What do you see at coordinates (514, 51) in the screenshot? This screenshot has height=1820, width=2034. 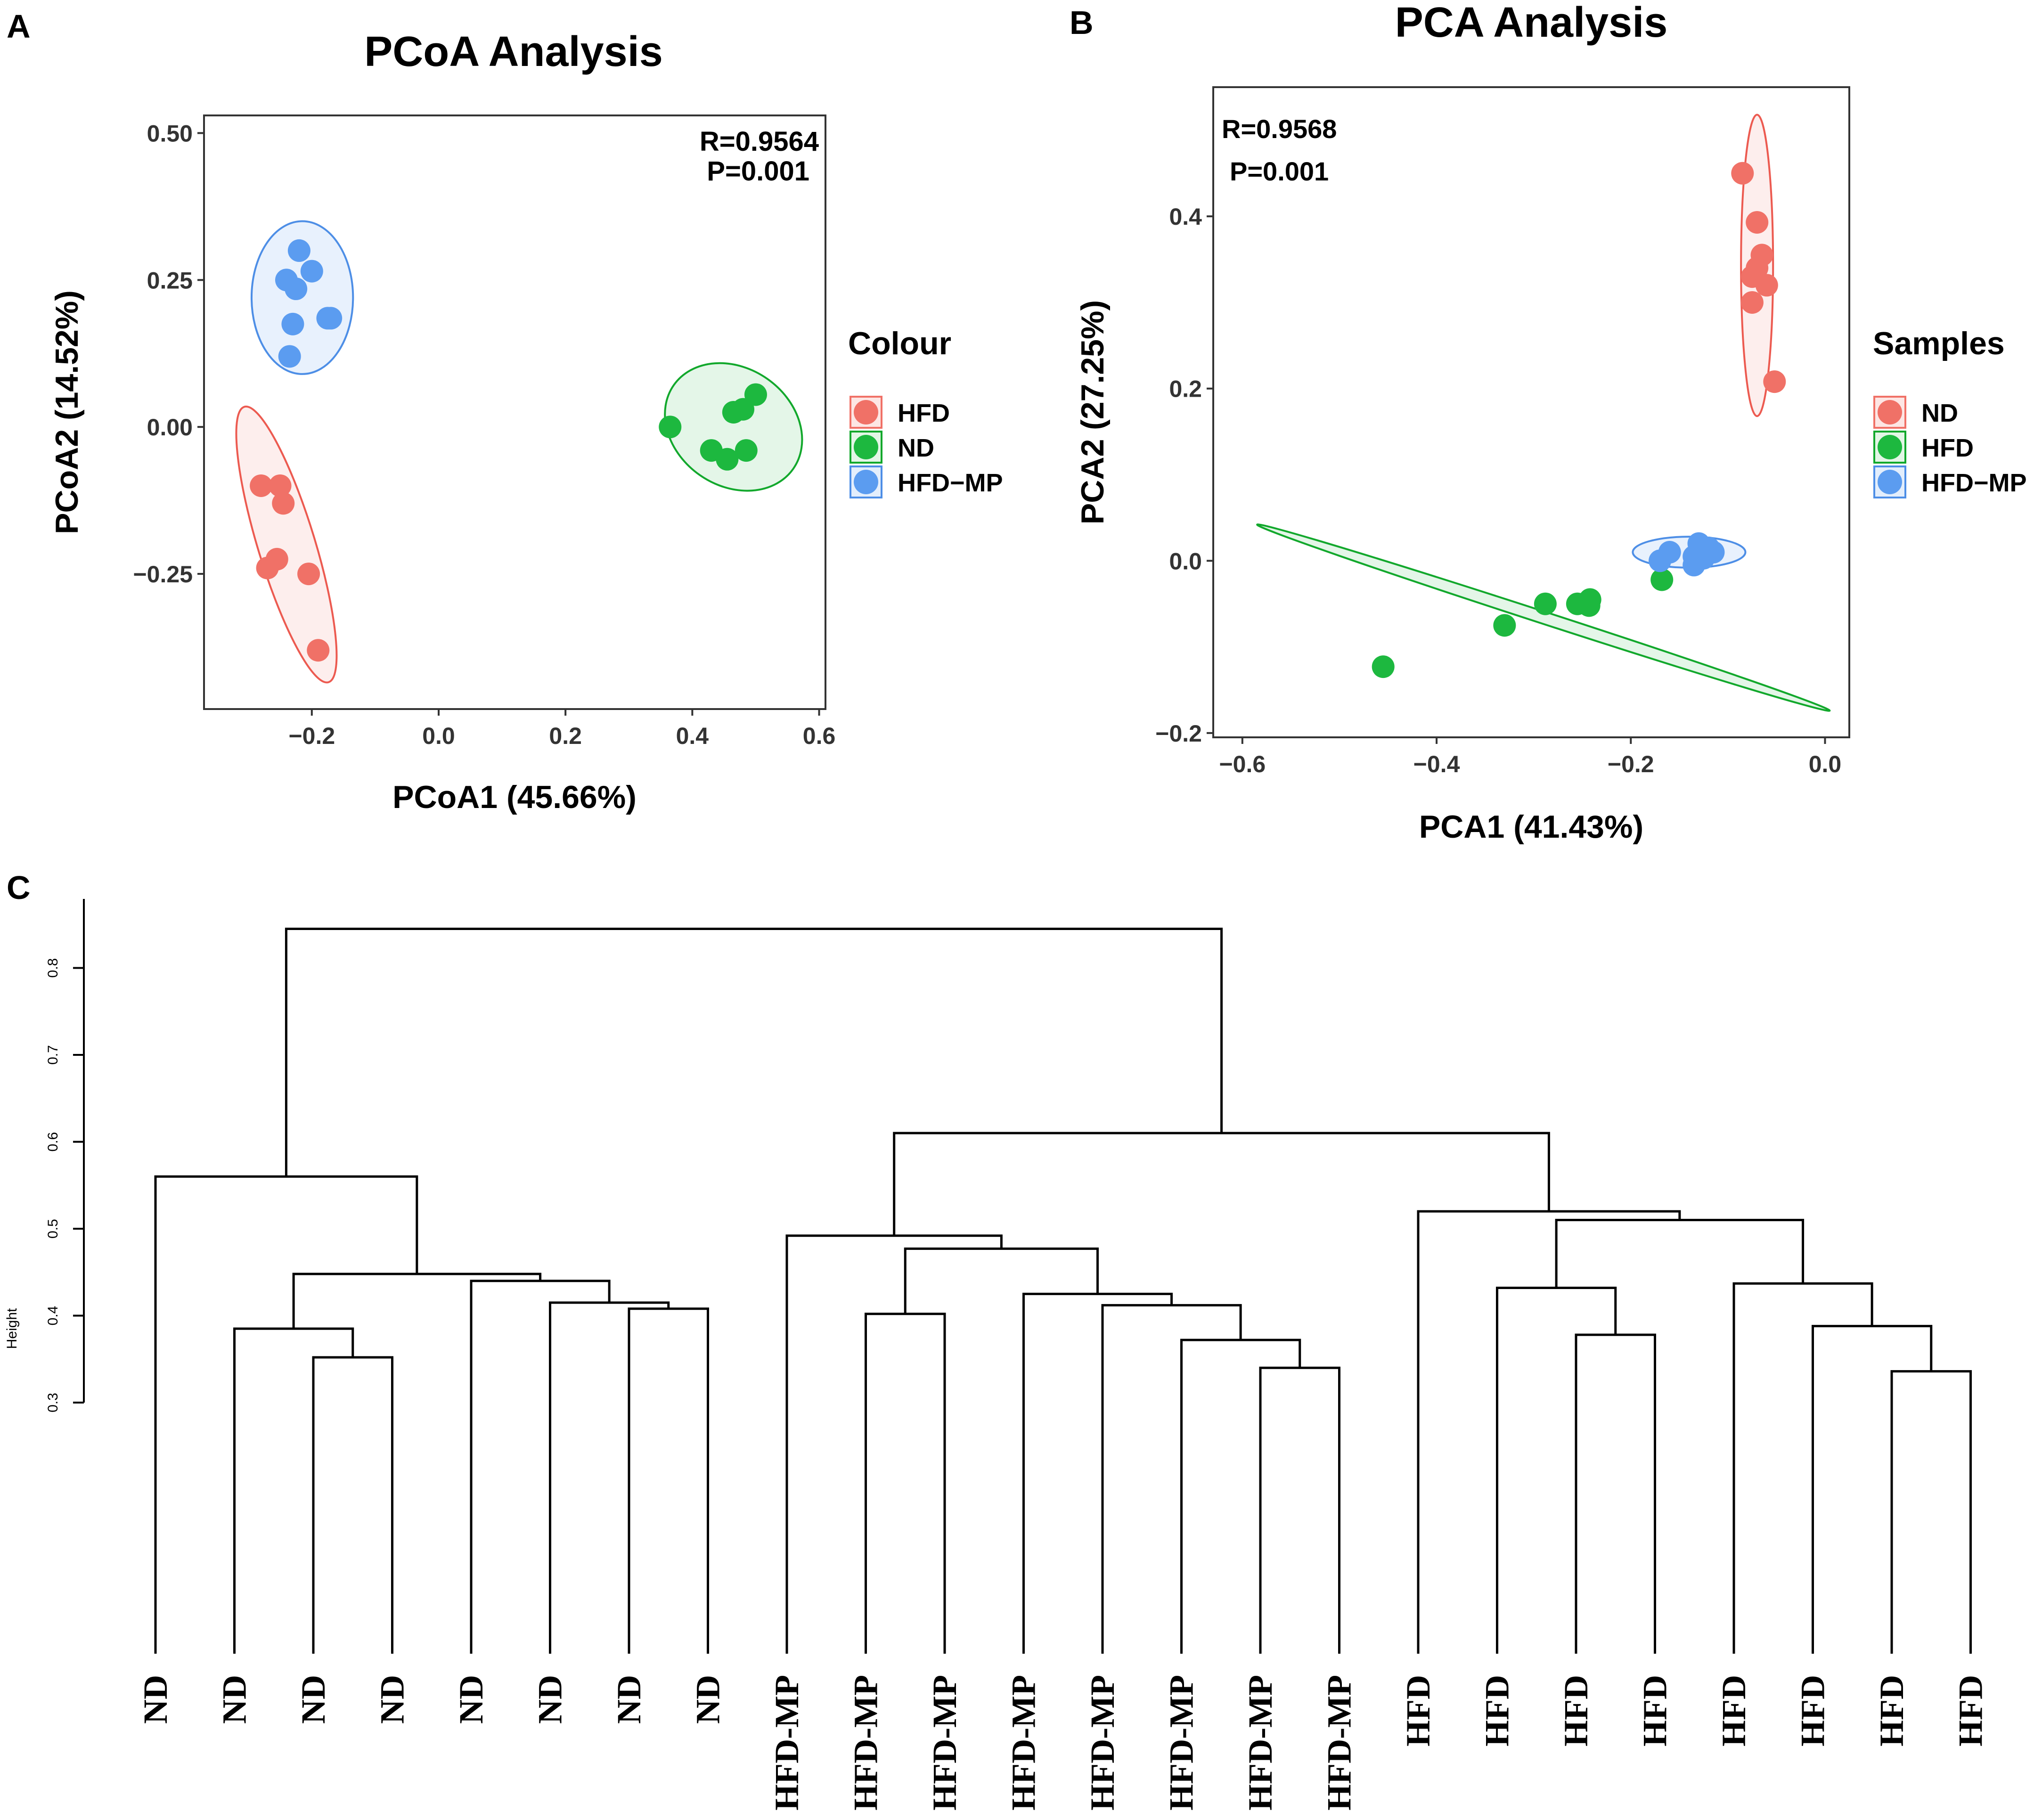 I see `pcoa-title: PCoA Analysis` at bounding box center [514, 51].